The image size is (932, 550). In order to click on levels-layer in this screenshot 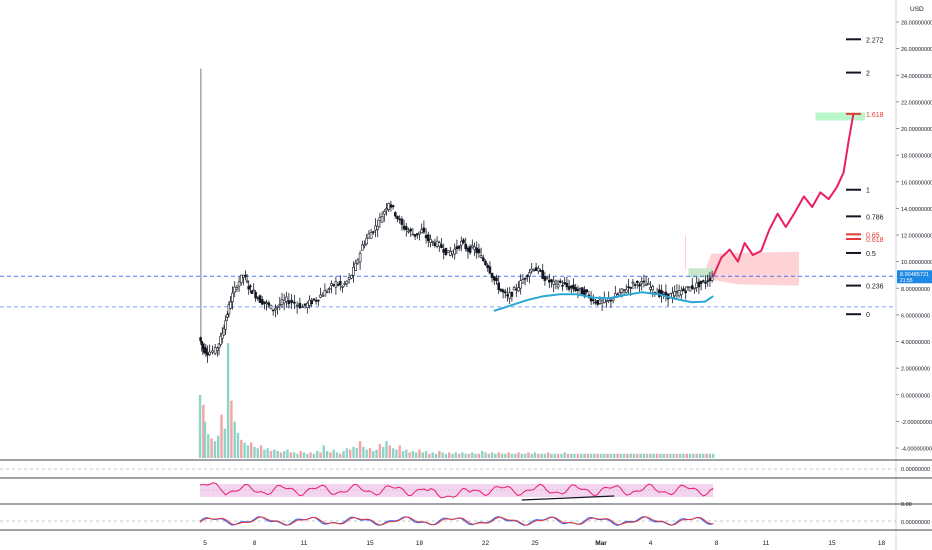, I will do `click(448, 291)`.